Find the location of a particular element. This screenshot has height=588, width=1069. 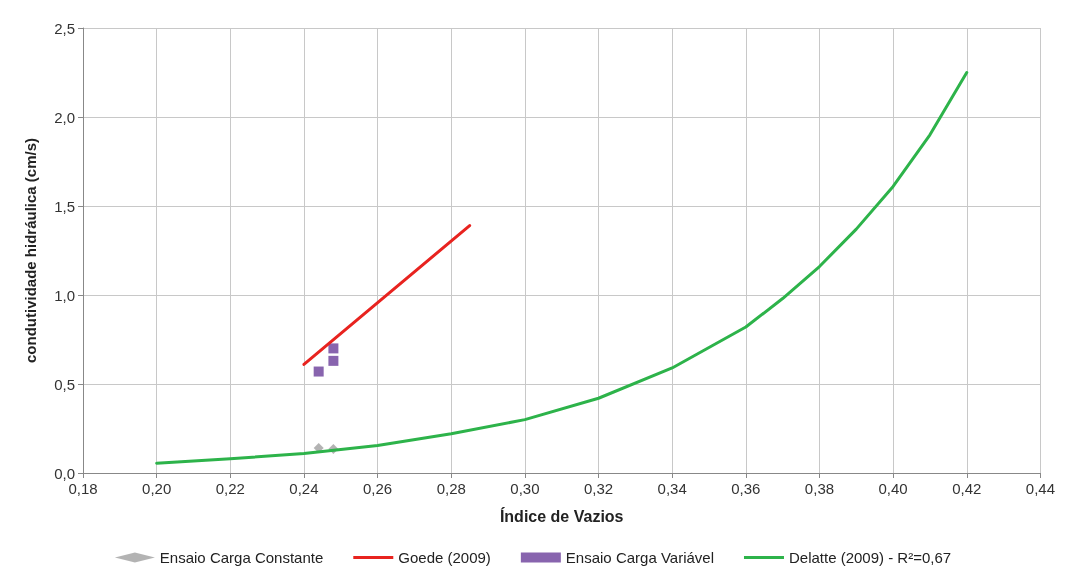

x-tick-label: 0,40 is located at coordinates (893, 488).